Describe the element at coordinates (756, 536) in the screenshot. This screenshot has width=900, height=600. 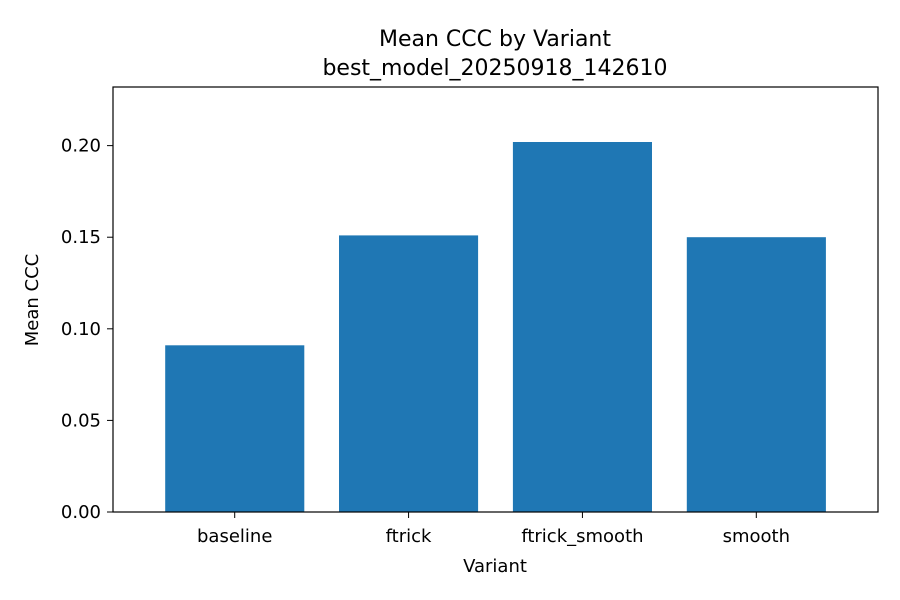
I see `x-tick-label: smooth` at that location.